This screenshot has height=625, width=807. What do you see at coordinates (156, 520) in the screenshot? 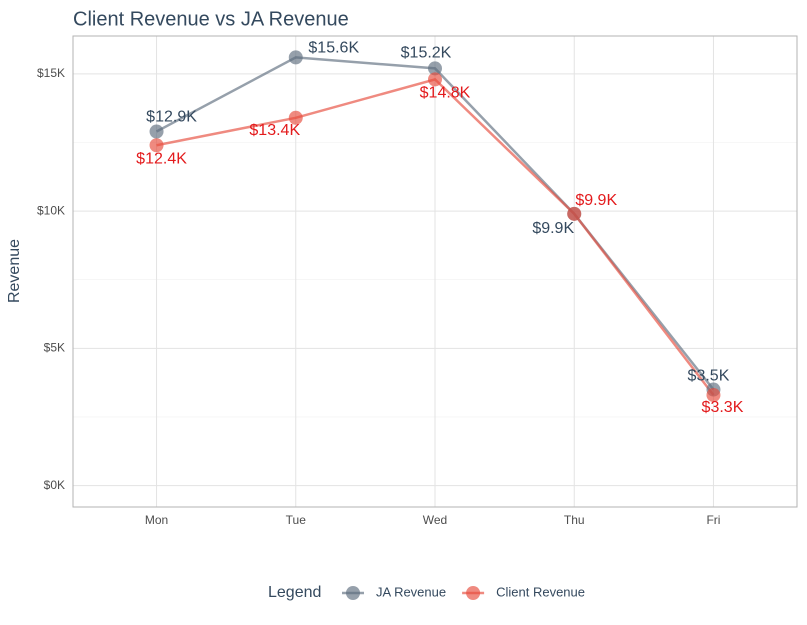
I see `x-tick-label: Mon` at bounding box center [156, 520].